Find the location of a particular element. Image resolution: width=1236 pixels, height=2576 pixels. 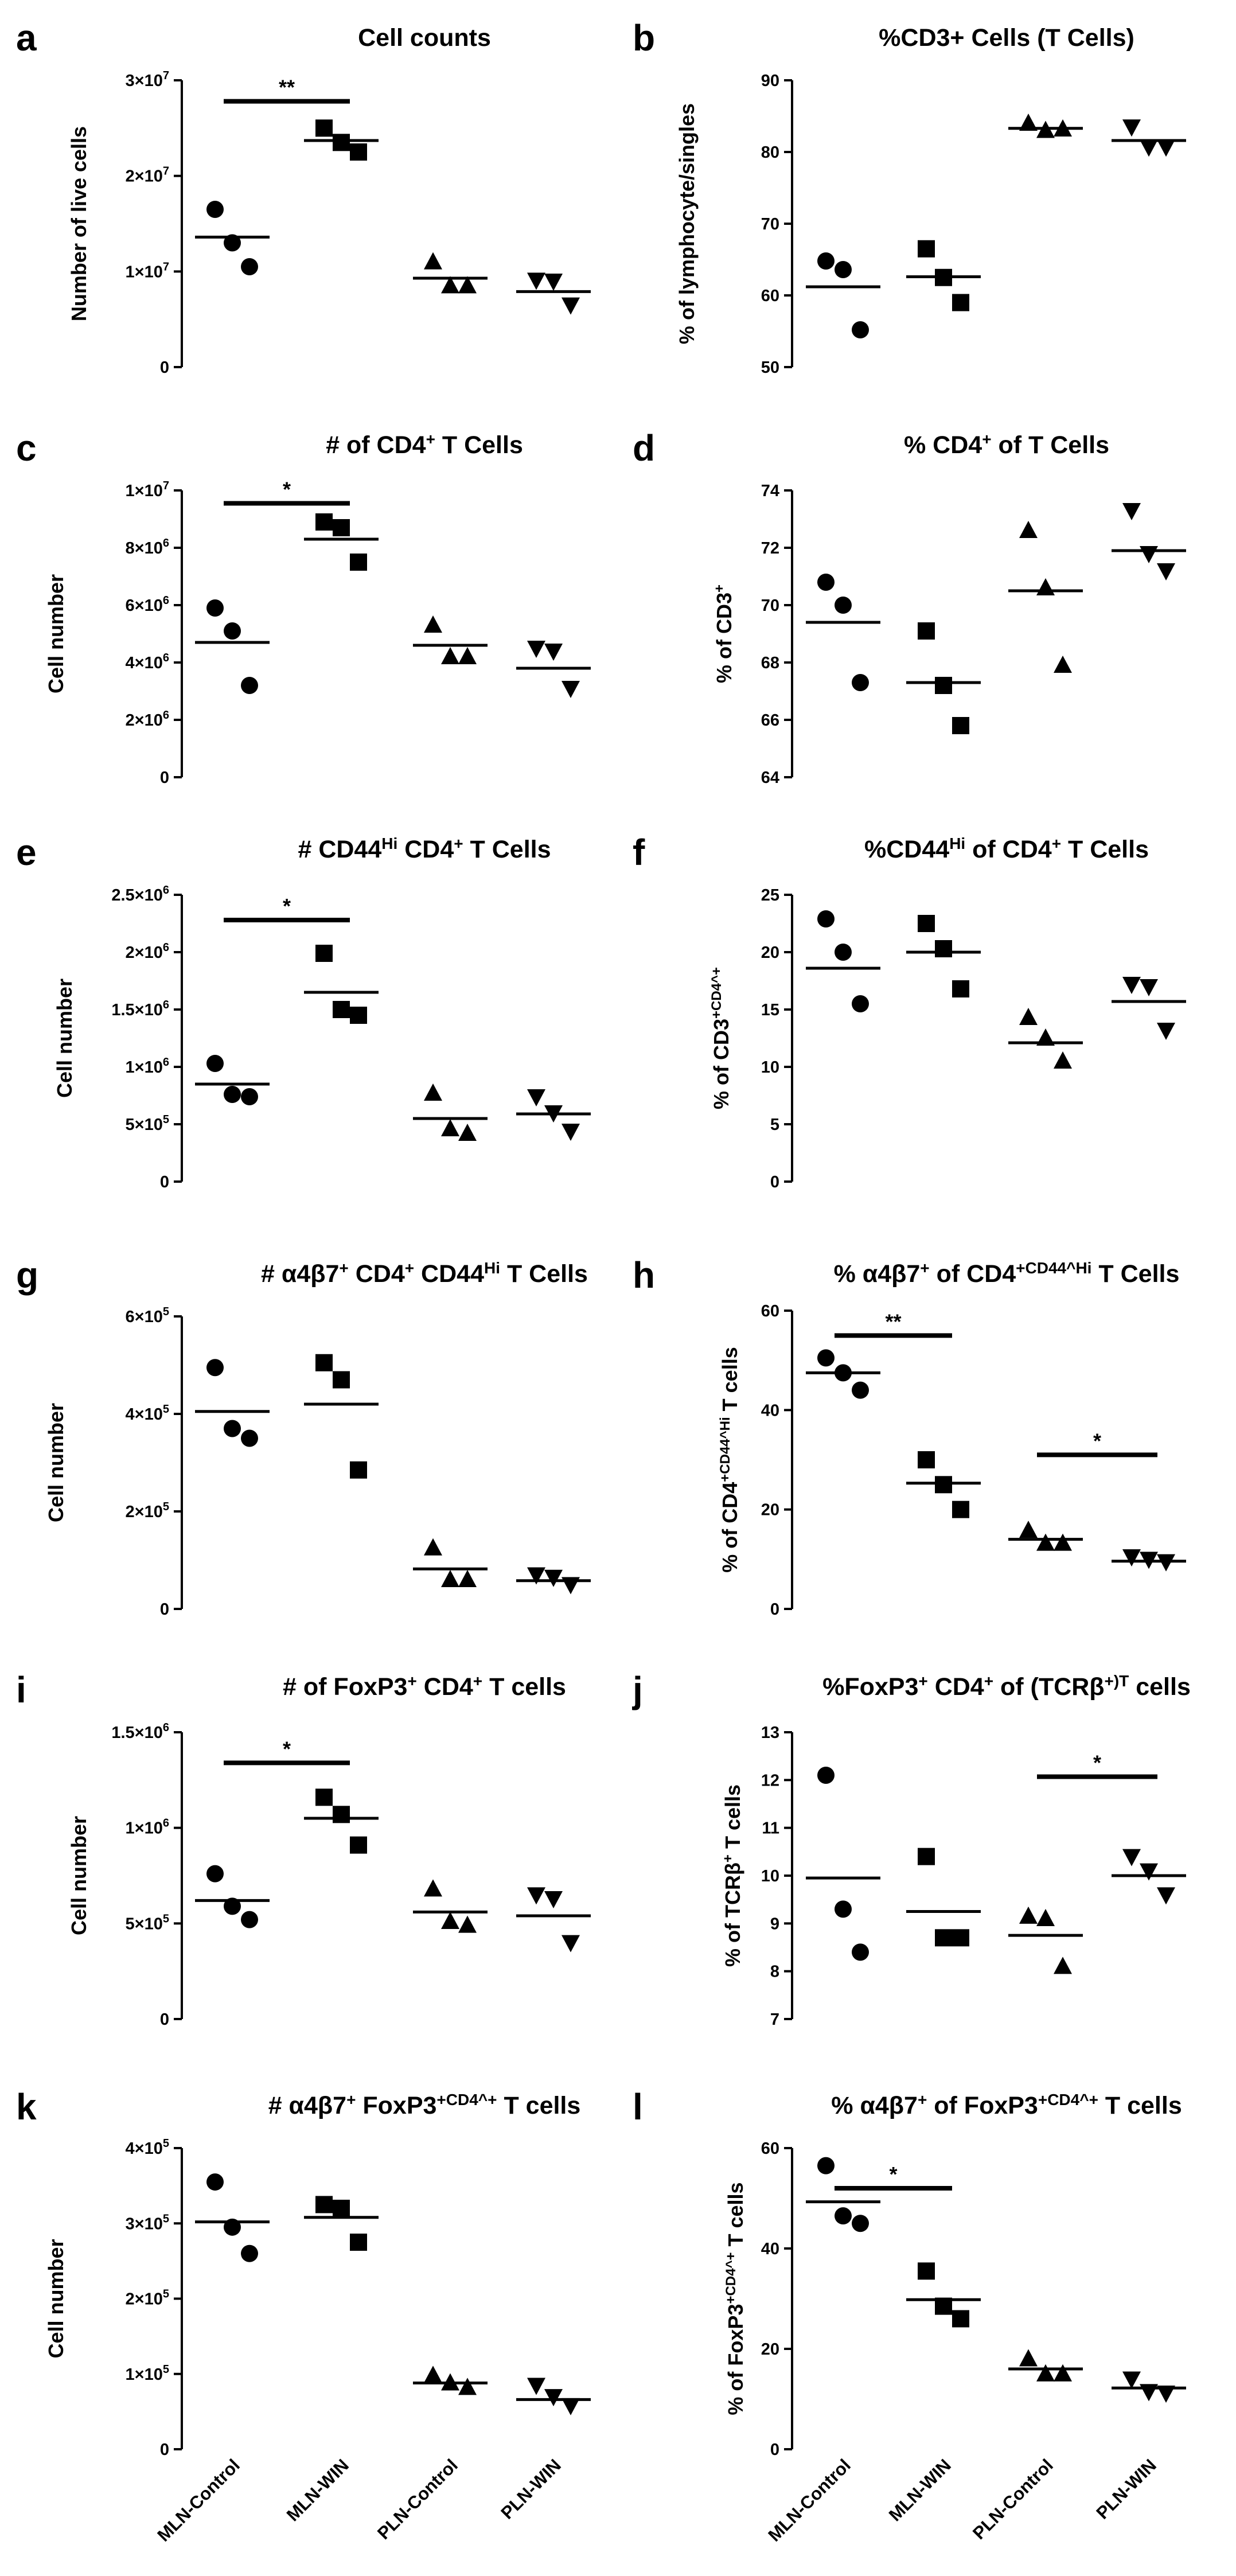

y-tick-label: 2×10⁷ is located at coordinates (147, 175).